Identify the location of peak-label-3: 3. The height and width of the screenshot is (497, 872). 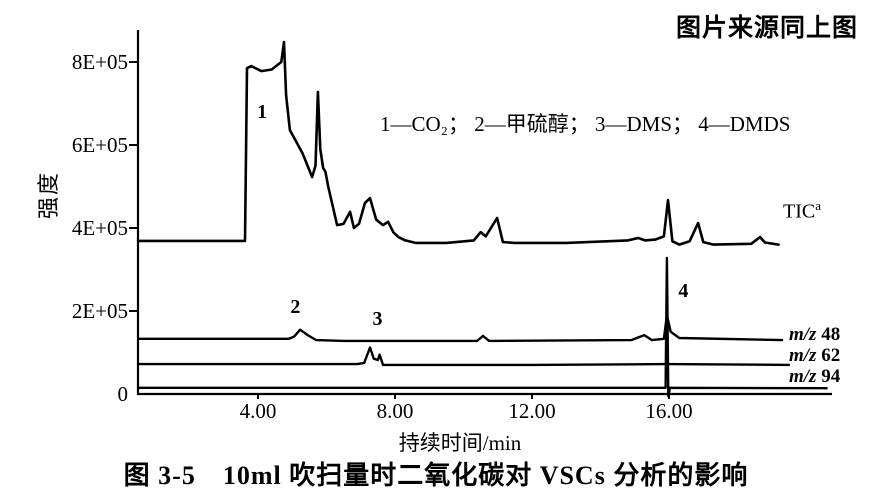
(377, 319).